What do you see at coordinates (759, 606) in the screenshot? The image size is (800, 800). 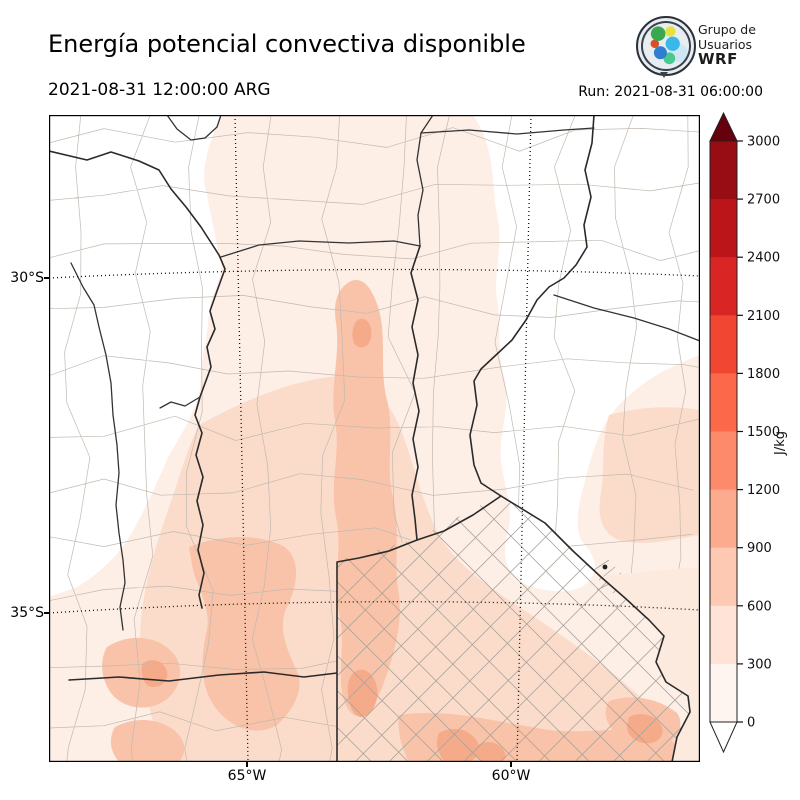 I see `svg-text: 600` at bounding box center [759, 606].